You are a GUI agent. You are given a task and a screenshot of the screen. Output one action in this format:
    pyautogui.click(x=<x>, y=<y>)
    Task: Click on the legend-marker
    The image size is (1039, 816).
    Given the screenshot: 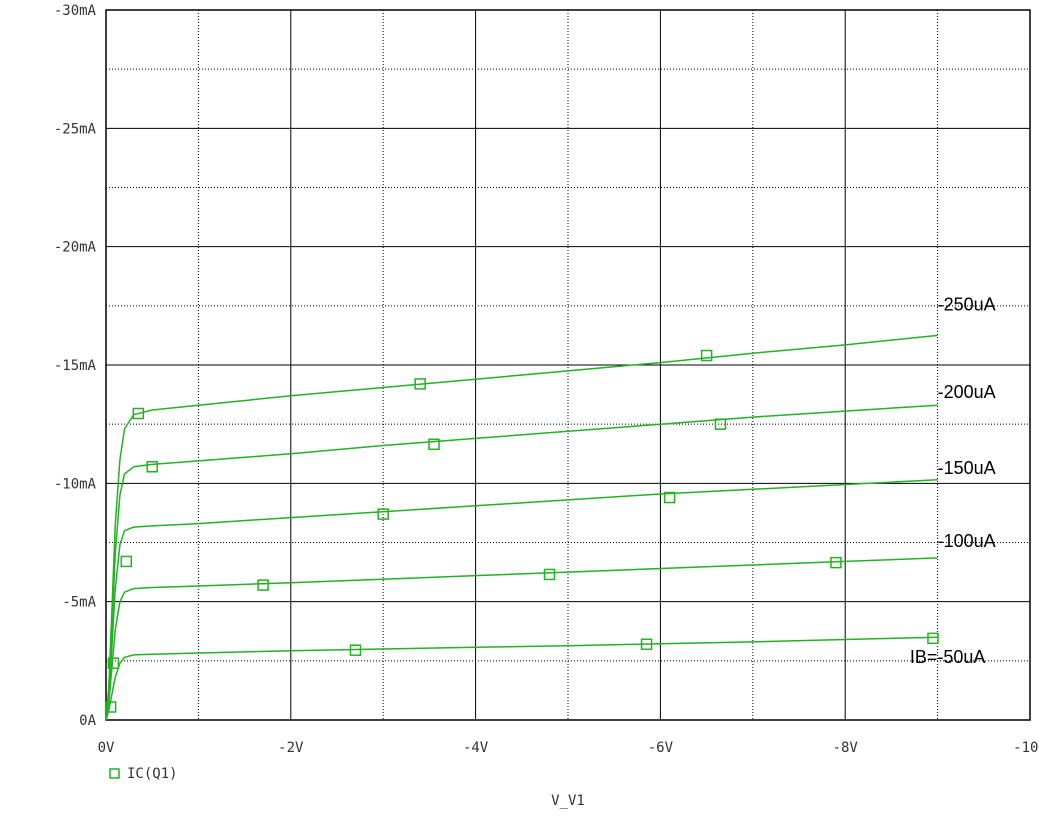 What is the action you would take?
    pyautogui.click(x=114, y=773)
    